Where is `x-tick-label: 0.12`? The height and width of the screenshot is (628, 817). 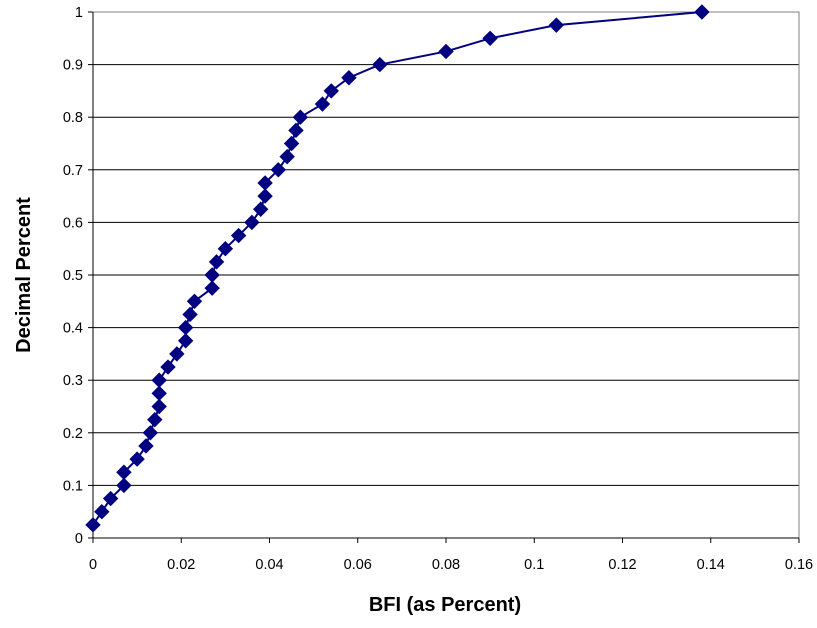
x-tick-label: 0.12 is located at coordinates (622, 565).